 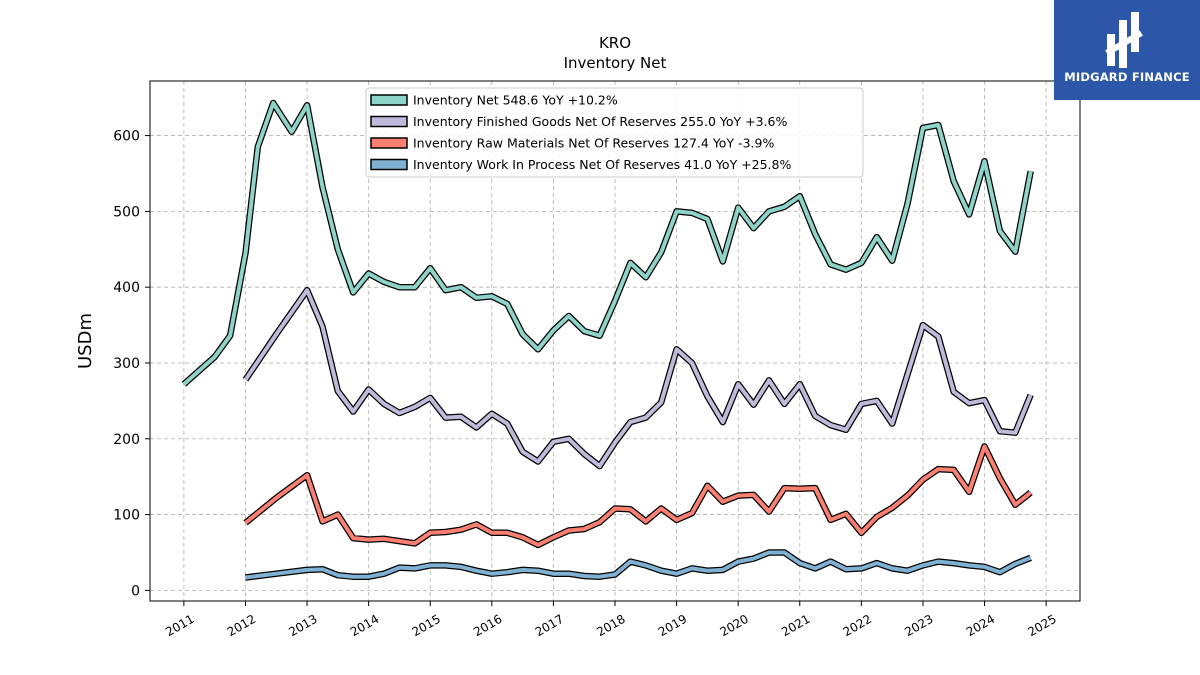 I want to click on series-line-outline, so click(x=638, y=496).